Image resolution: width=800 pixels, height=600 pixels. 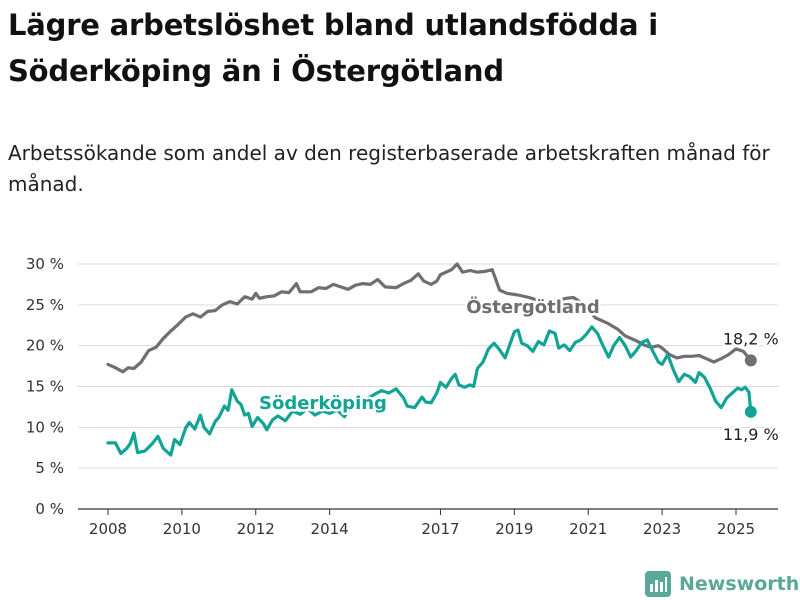 I want to click on x-tick-label: 2017, so click(x=440, y=529).